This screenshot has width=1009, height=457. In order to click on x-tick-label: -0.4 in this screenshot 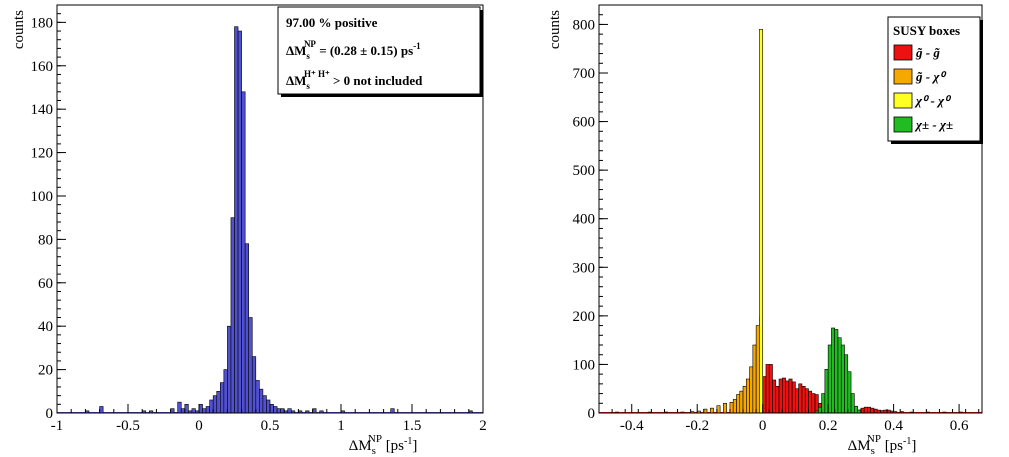, I will do `click(632, 426)`.